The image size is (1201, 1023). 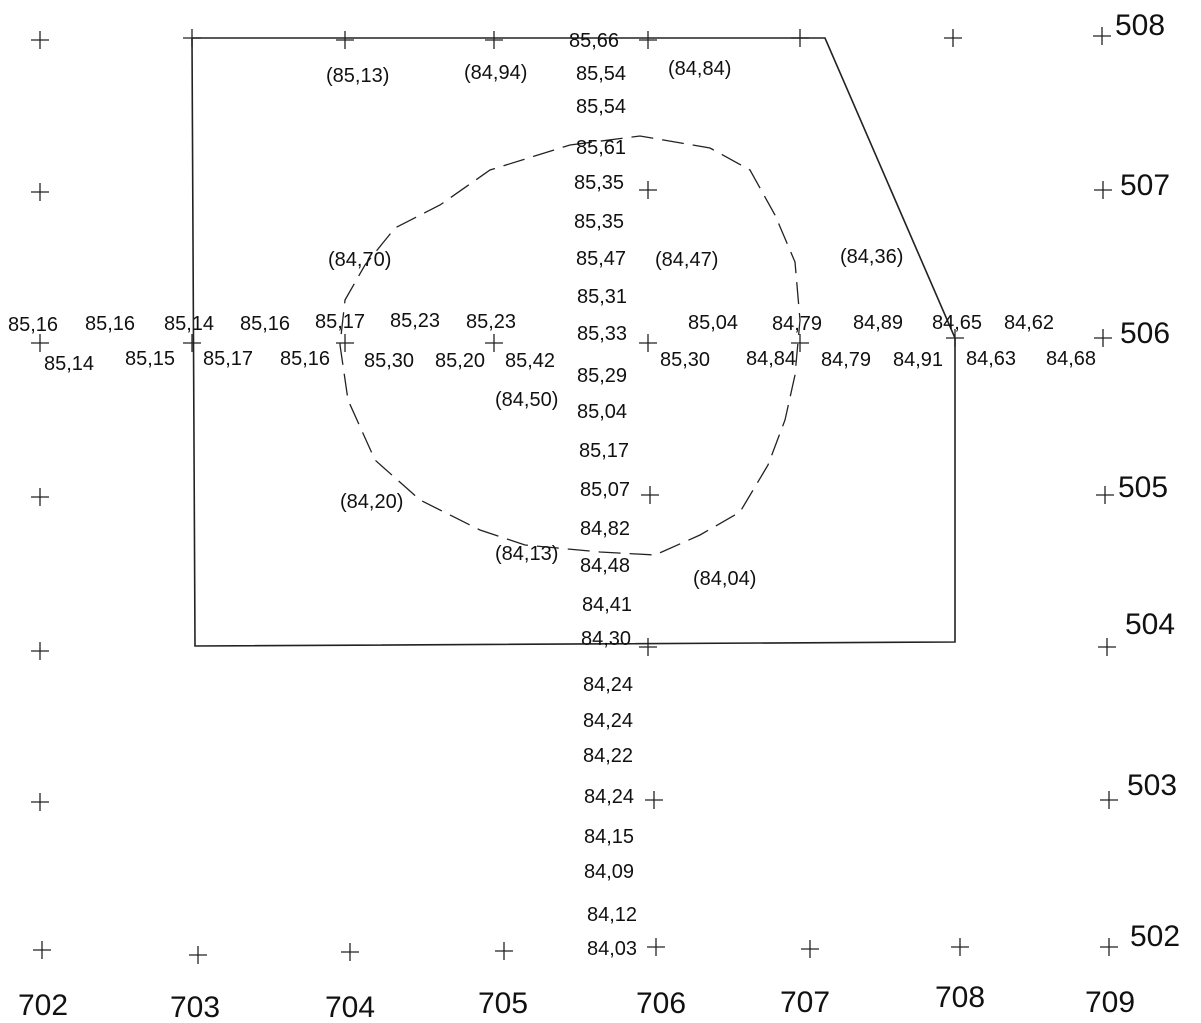 What do you see at coordinates (713, 323) in the screenshot?
I see `elevation-506u-8: 85,04` at bounding box center [713, 323].